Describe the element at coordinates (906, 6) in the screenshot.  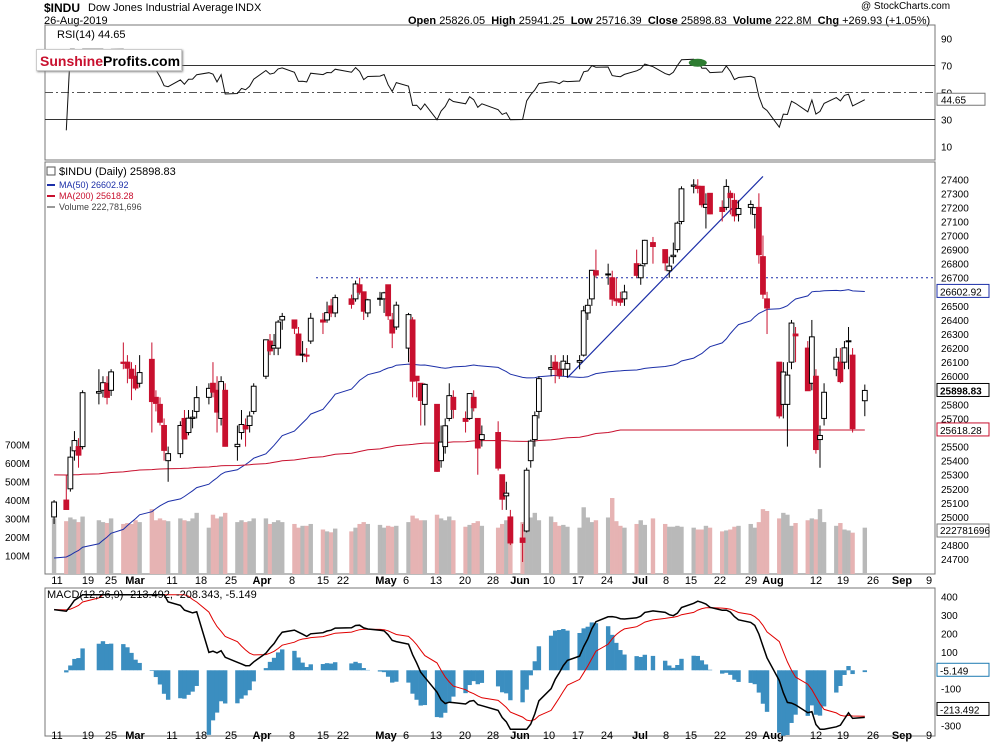
I see `credit-label: @ StockCharts.com` at that location.